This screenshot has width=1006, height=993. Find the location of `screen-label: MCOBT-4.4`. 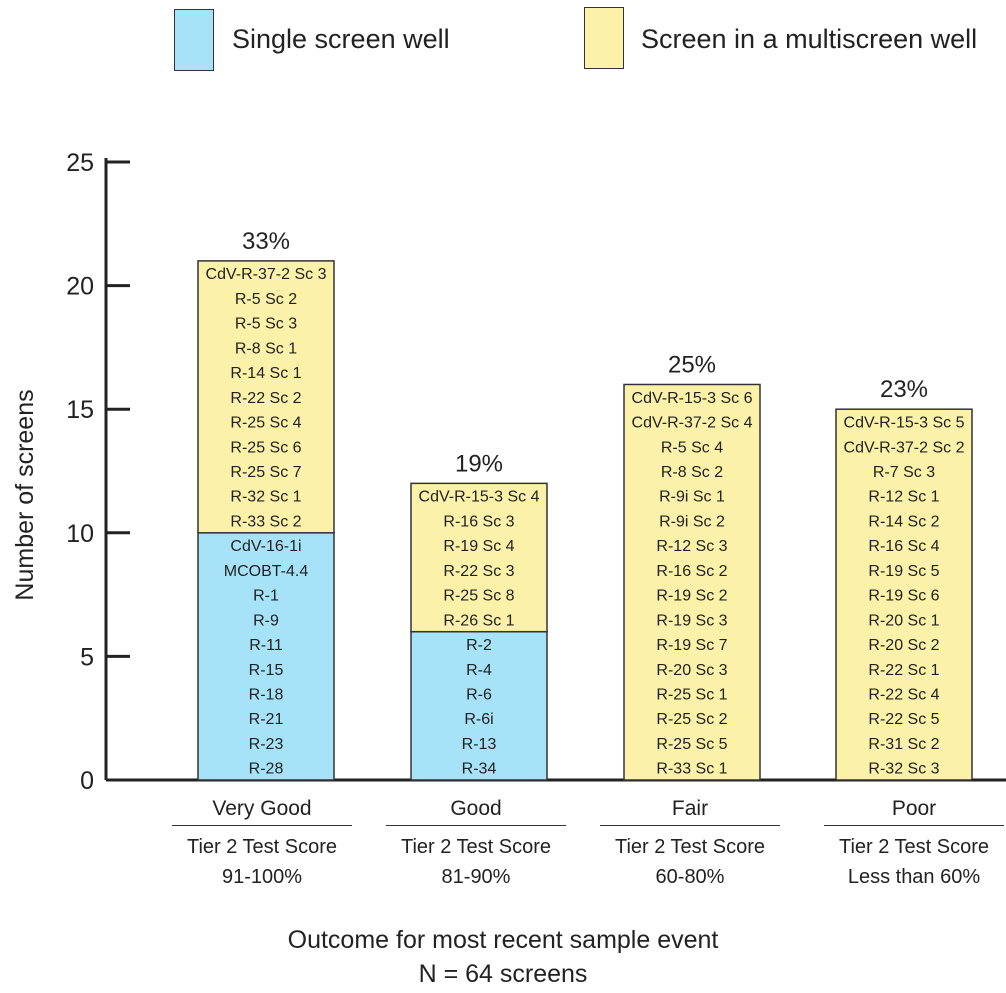

screen-label: MCOBT-4.4 is located at coordinates (266, 571).